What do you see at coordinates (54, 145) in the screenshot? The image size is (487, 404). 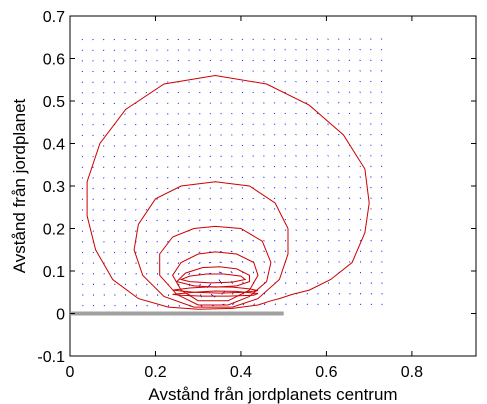 I see `y-tick-label: 0.4` at bounding box center [54, 145].